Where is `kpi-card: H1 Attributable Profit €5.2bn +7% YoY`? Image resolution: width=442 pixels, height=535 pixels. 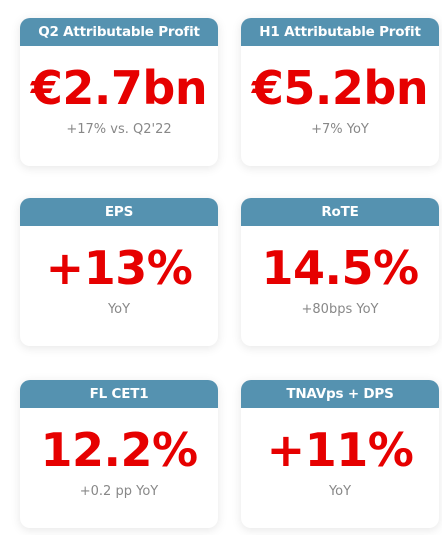
kpi-card: H1 Attributable Profit €5.2bn +7% YoY is located at coordinates (340, 92).